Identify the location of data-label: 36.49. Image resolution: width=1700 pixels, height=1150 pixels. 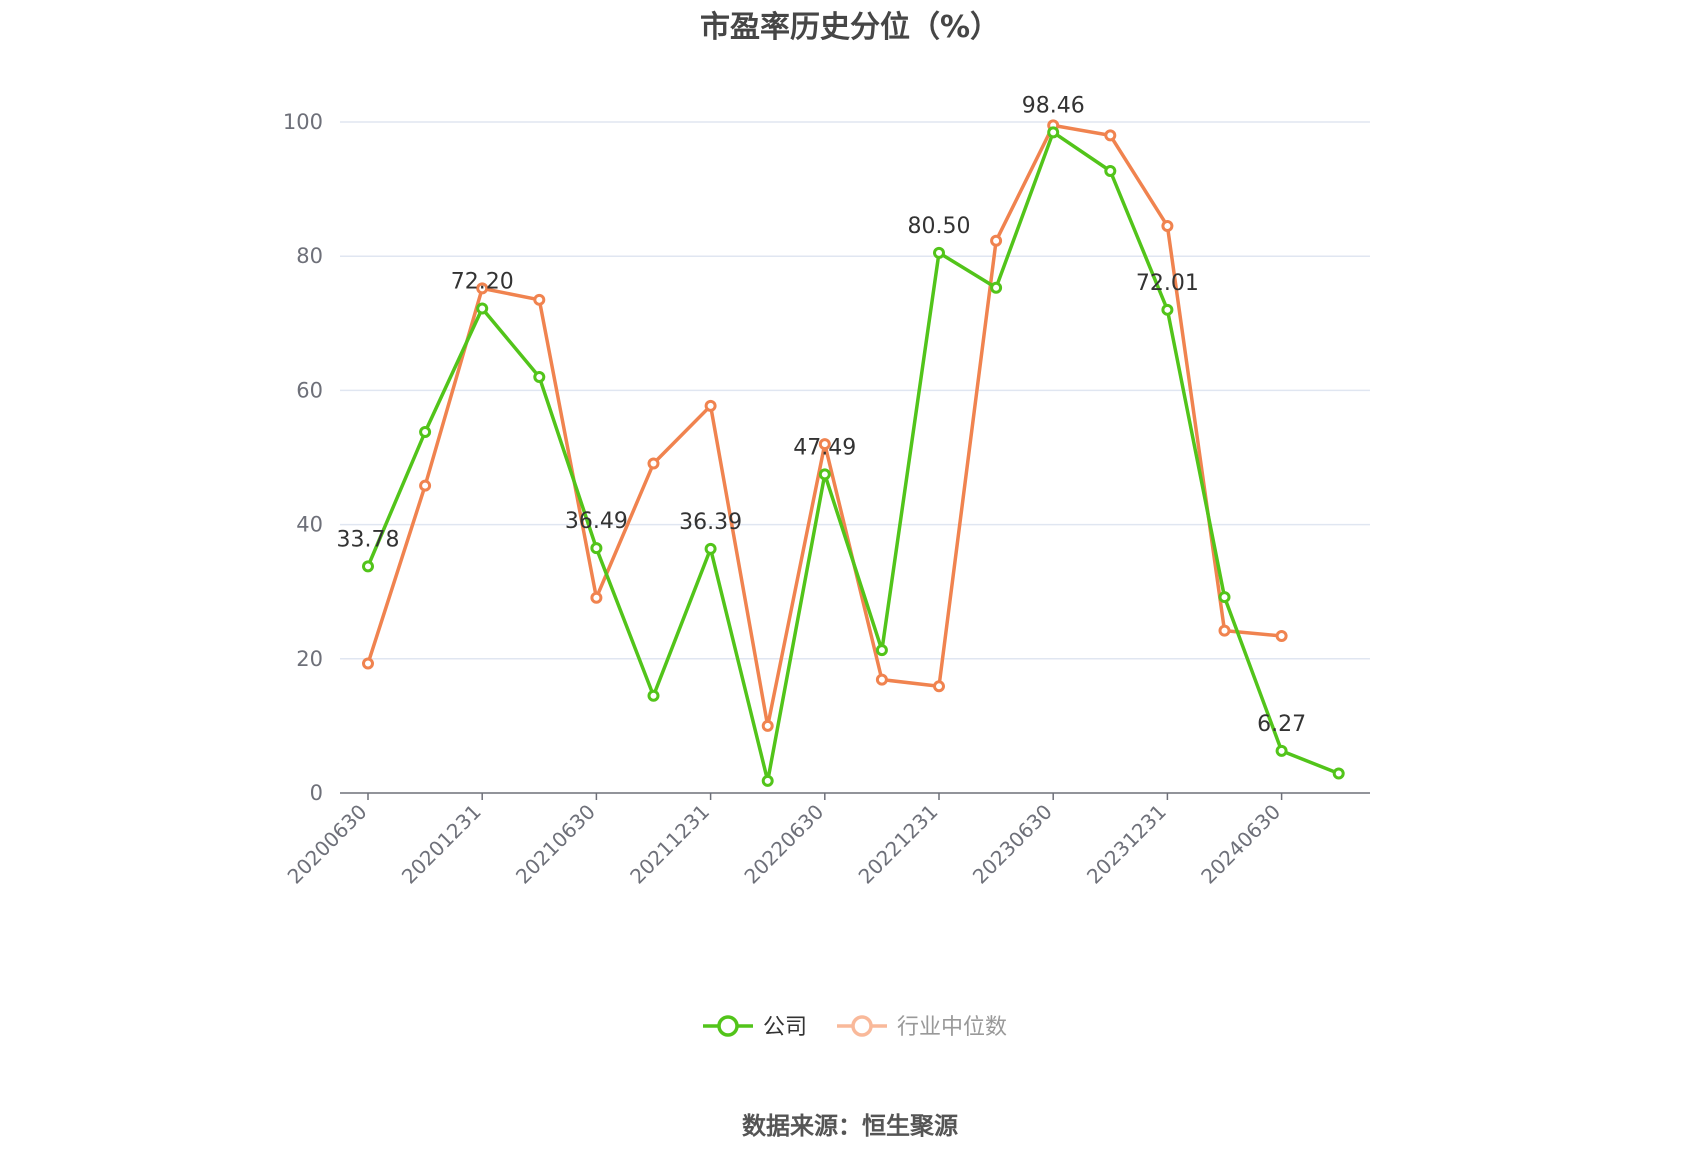
(596, 521).